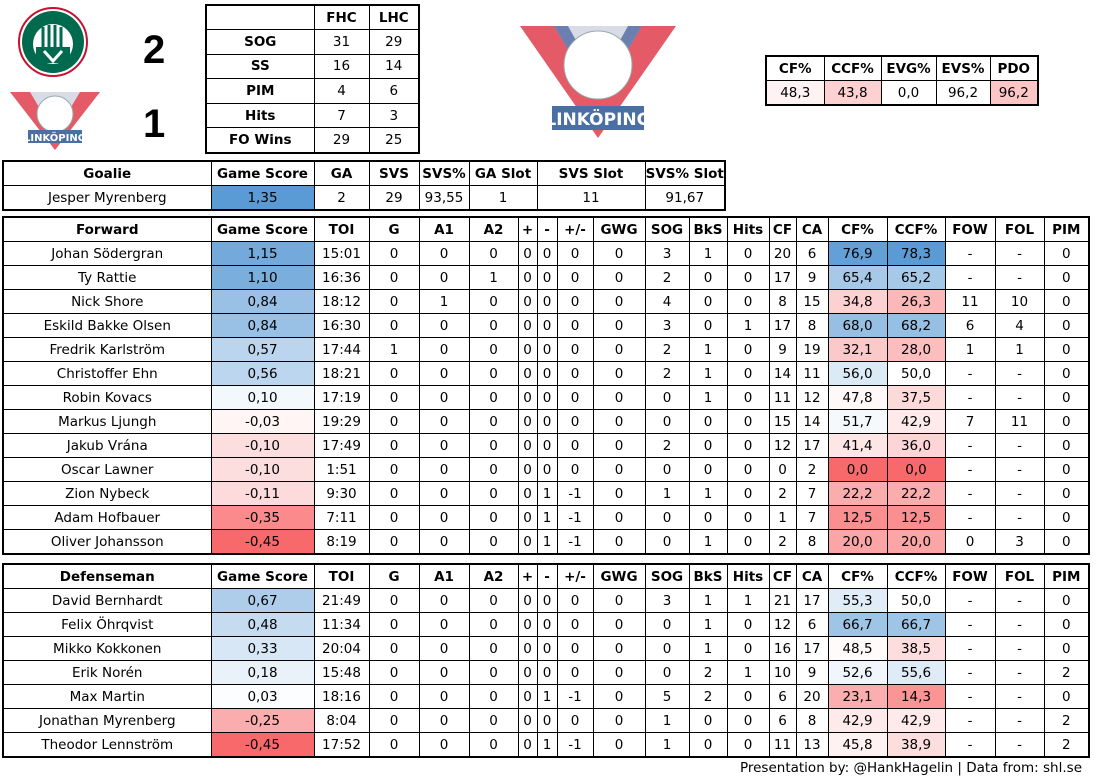  Describe the element at coordinates (341, 42) in the screenshot. I see `stat-cell: 31` at that location.